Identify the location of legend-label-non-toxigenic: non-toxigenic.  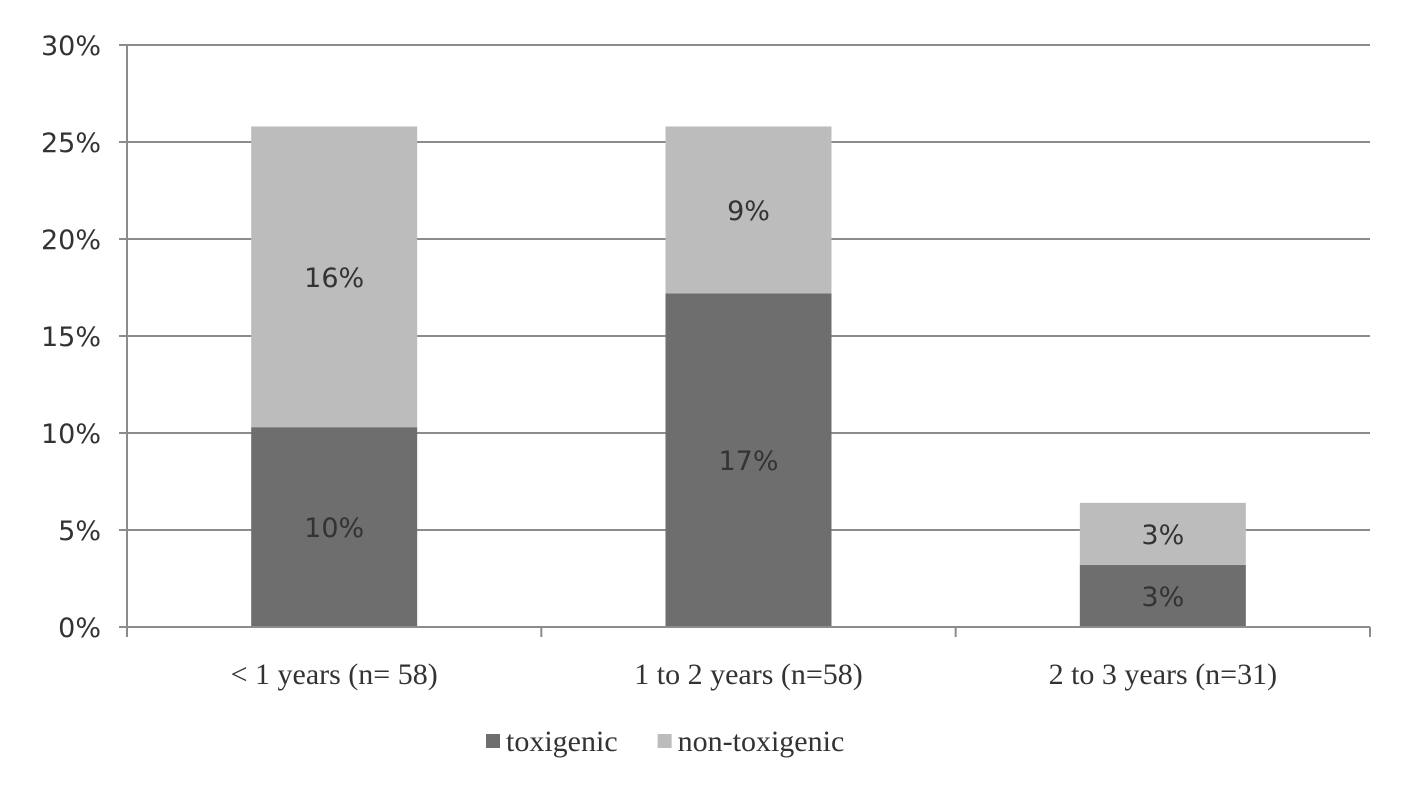
(761, 741).